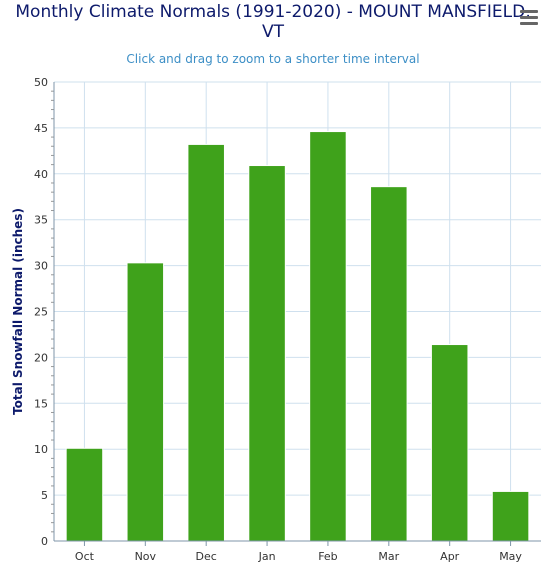 The height and width of the screenshot is (568, 546). I want to click on x-tick-label: Oct, so click(85, 556).